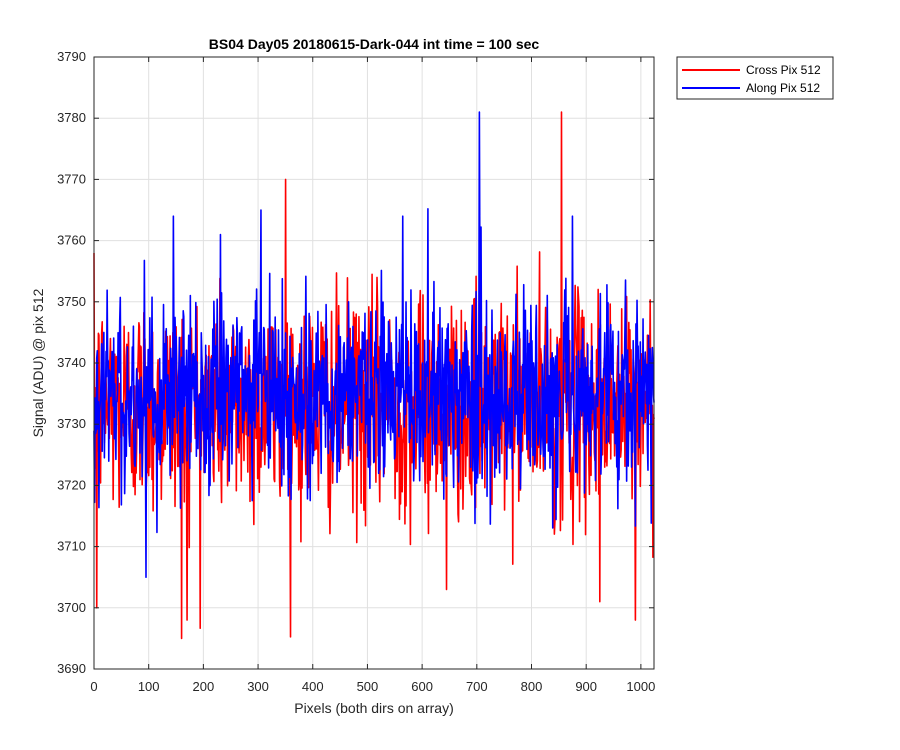 This screenshot has width=900, height=750. Describe the element at coordinates (640, 686) in the screenshot. I see `x-tick-label: 1000` at that location.